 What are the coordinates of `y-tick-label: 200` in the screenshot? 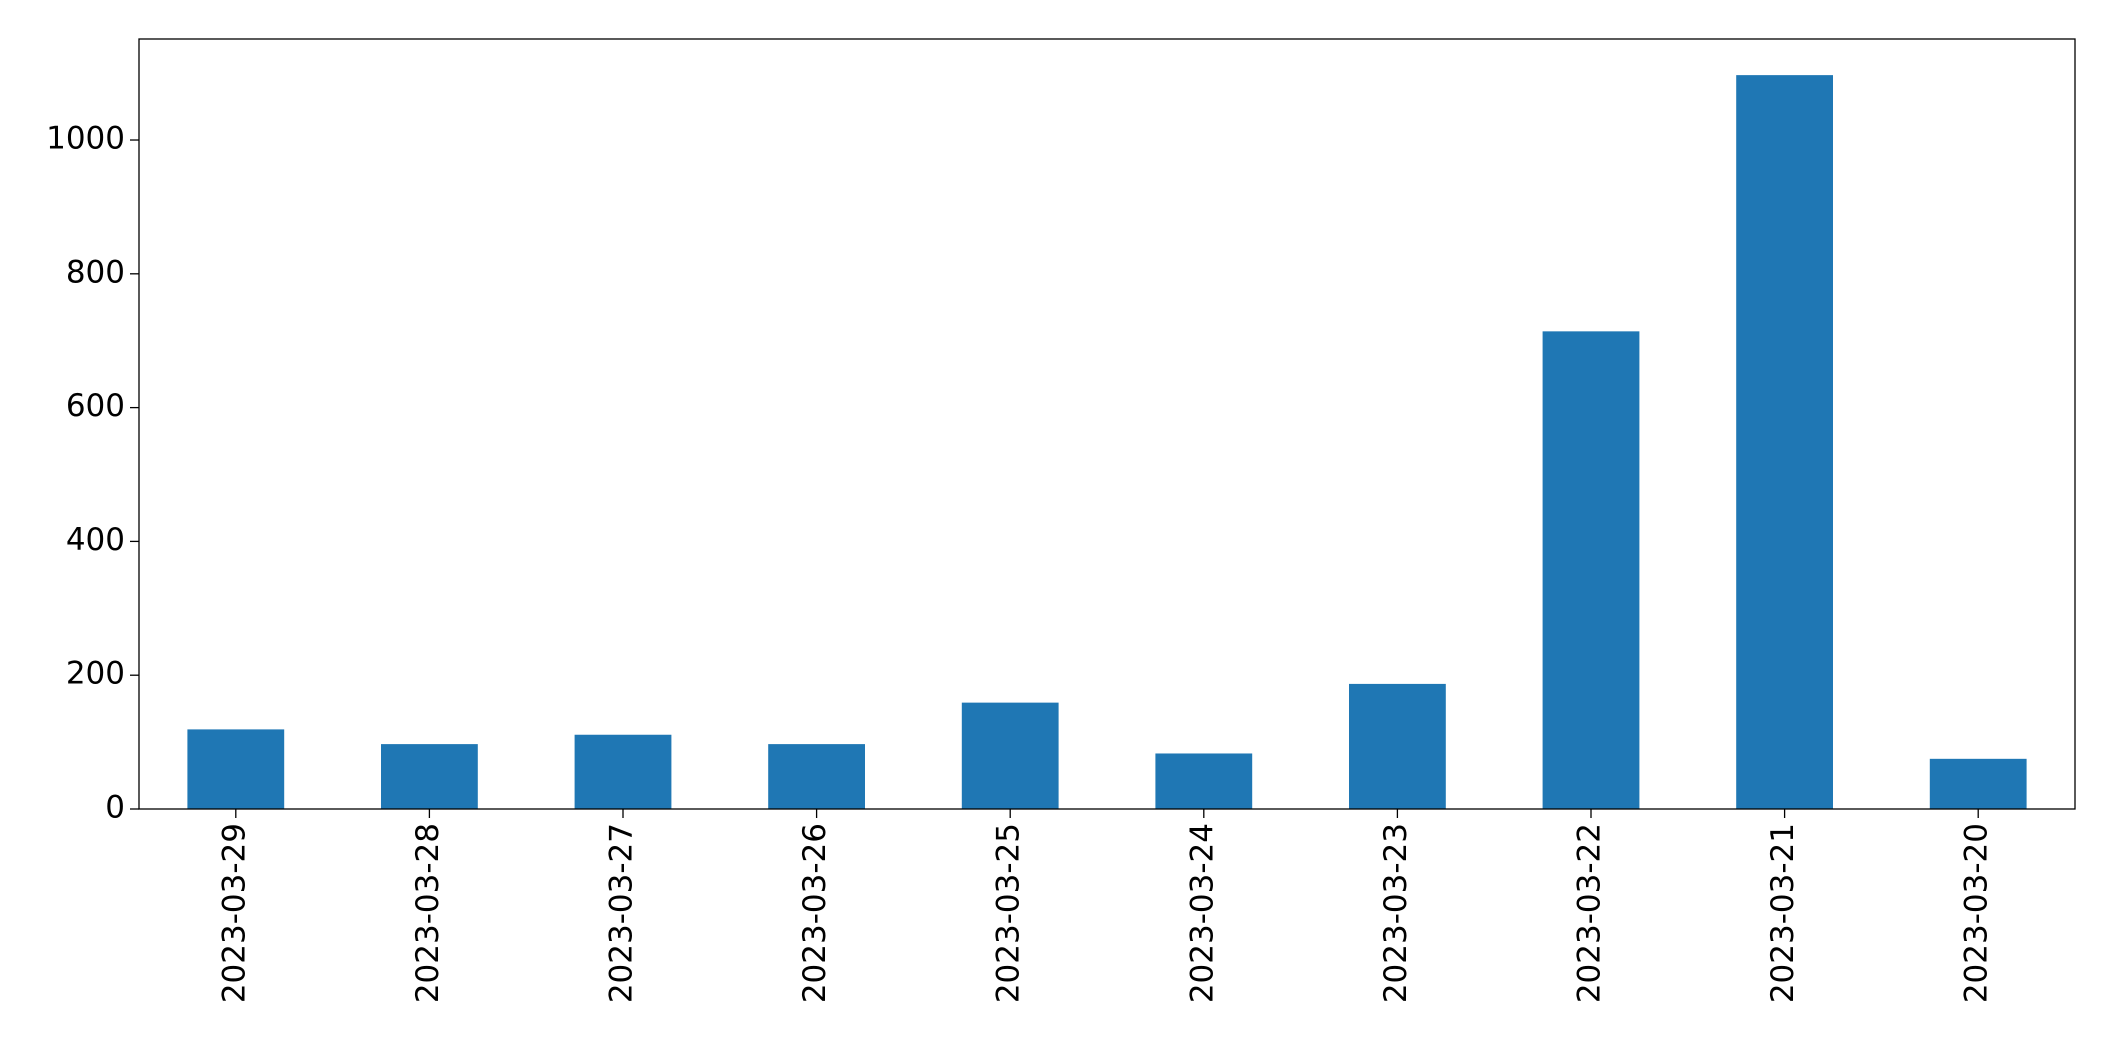 It's located at (95, 674).